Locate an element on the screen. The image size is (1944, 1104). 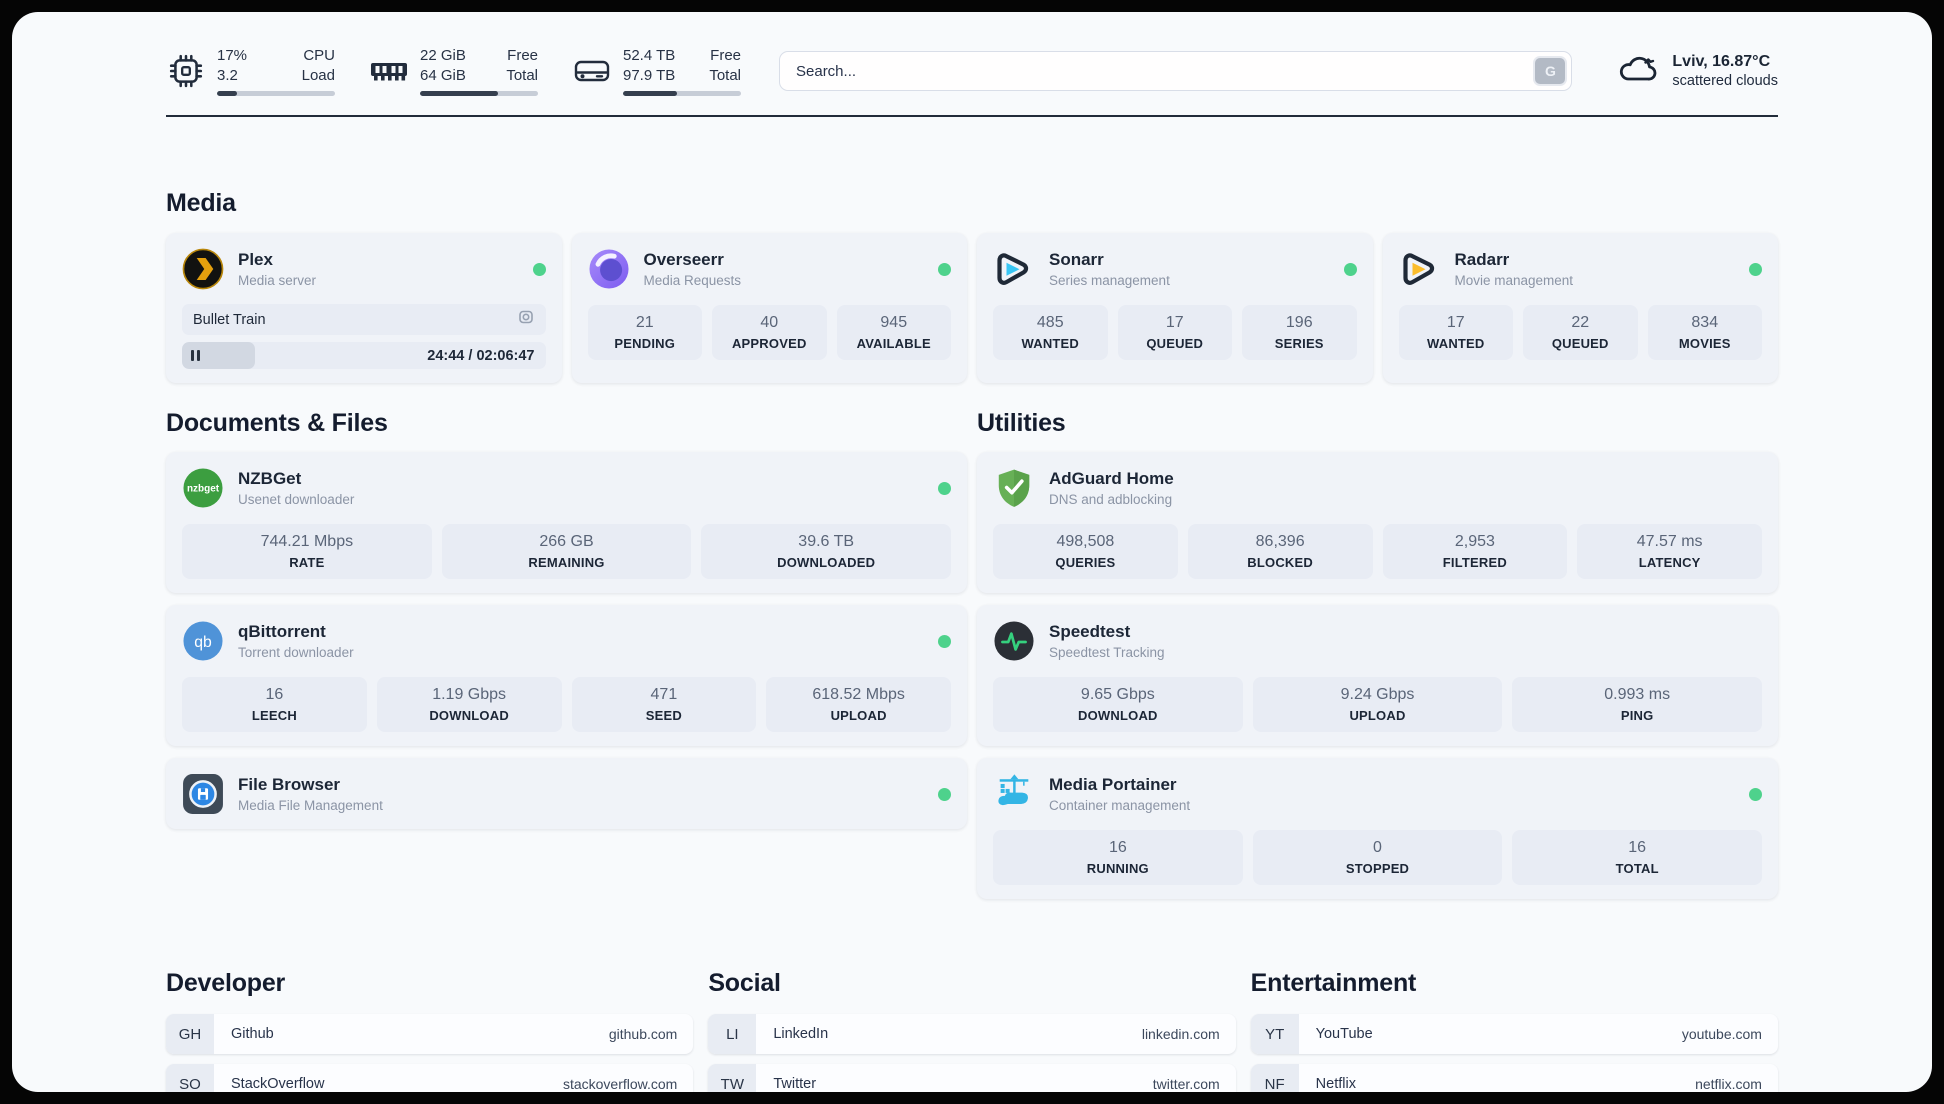
bookmark-youtube: YT YouTube youtube.com is located at coordinates (1514, 1034).